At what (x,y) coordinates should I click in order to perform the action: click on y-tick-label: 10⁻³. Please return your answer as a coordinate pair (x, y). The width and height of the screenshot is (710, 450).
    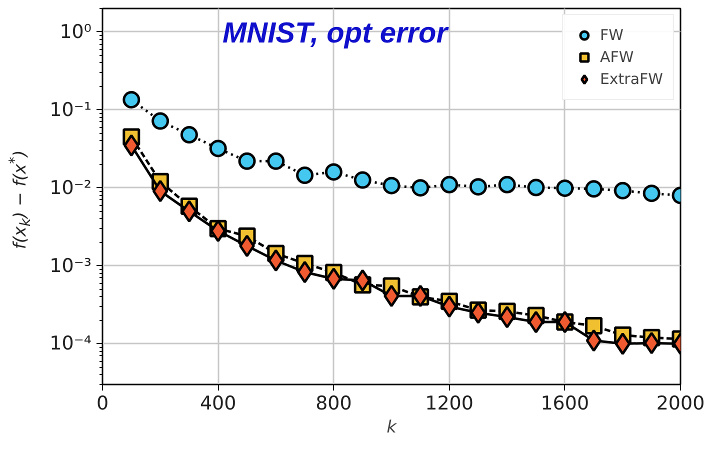
    Looking at the image, I should click on (71, 265).